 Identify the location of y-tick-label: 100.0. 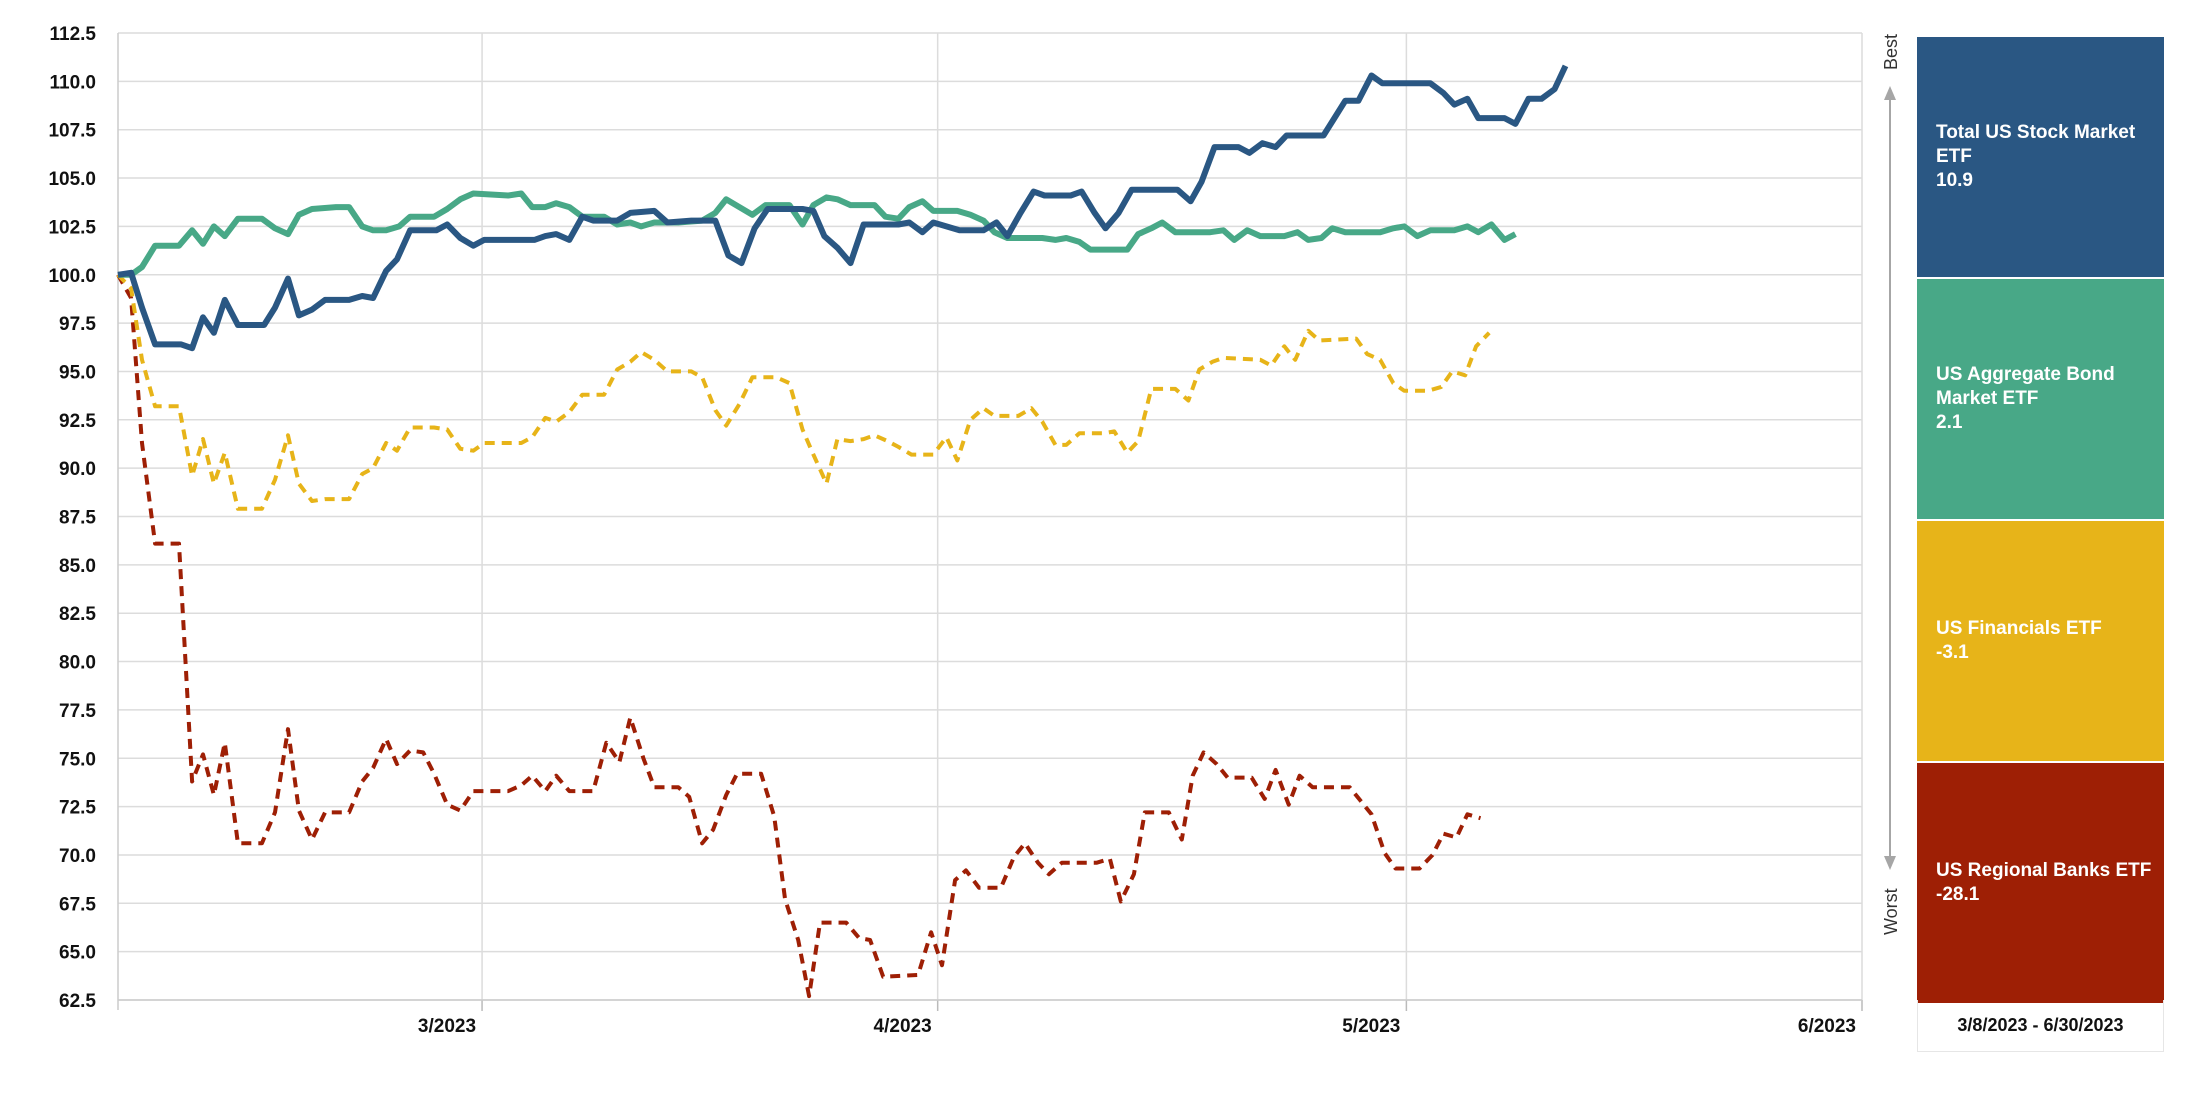
(72, 276).